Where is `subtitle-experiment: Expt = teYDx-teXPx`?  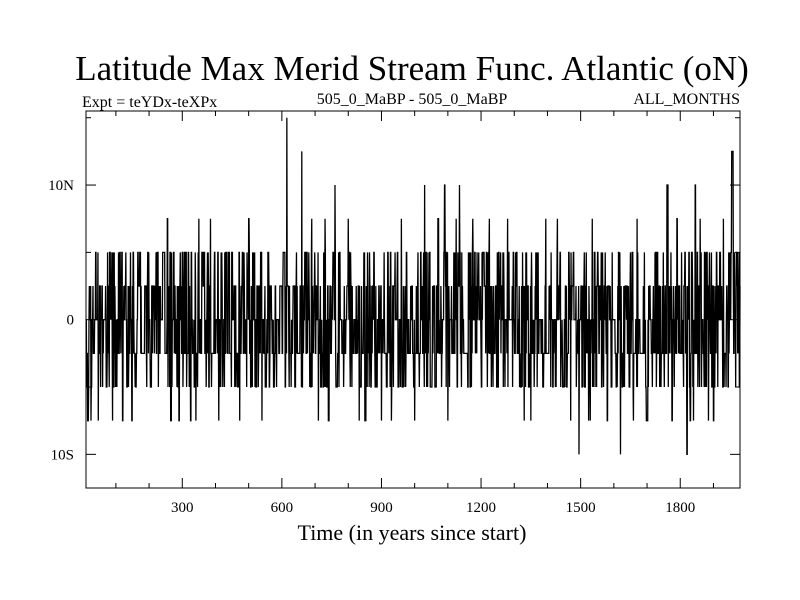 subtitle-experiment: Expt = teYDx-teXPx is located at coordinates (149, 102).